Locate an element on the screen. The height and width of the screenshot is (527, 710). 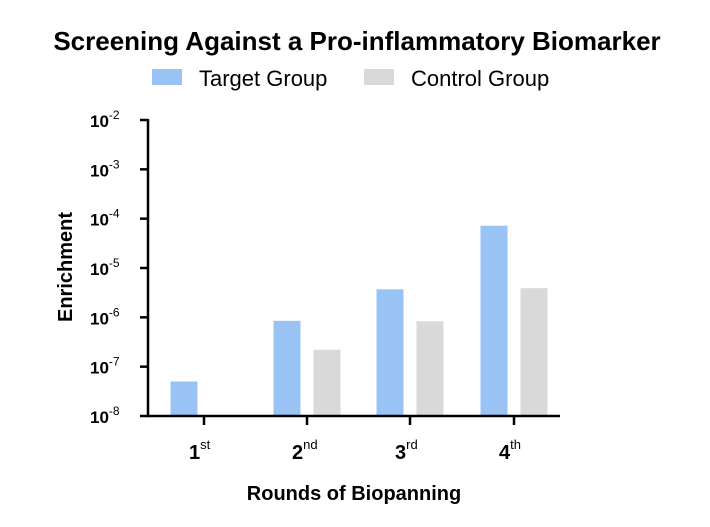
legend-swatch-control is located at coordinates (379, 77).